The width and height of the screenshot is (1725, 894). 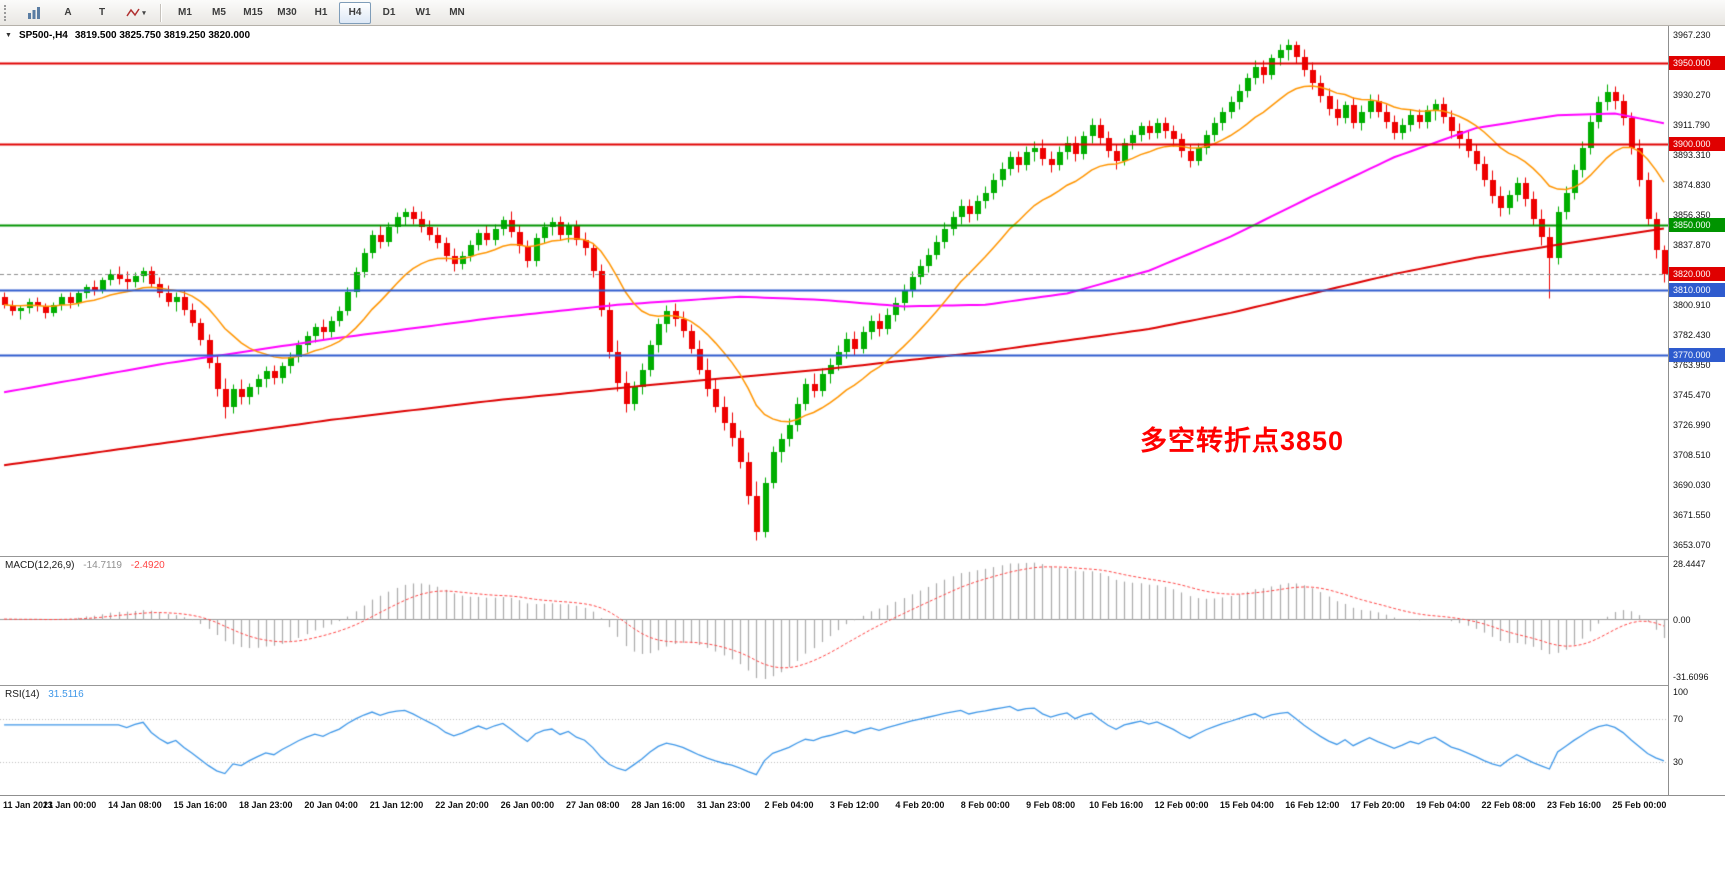 I want to click on time-label: 21 Jan 12:00, so click(x=396, y=805).